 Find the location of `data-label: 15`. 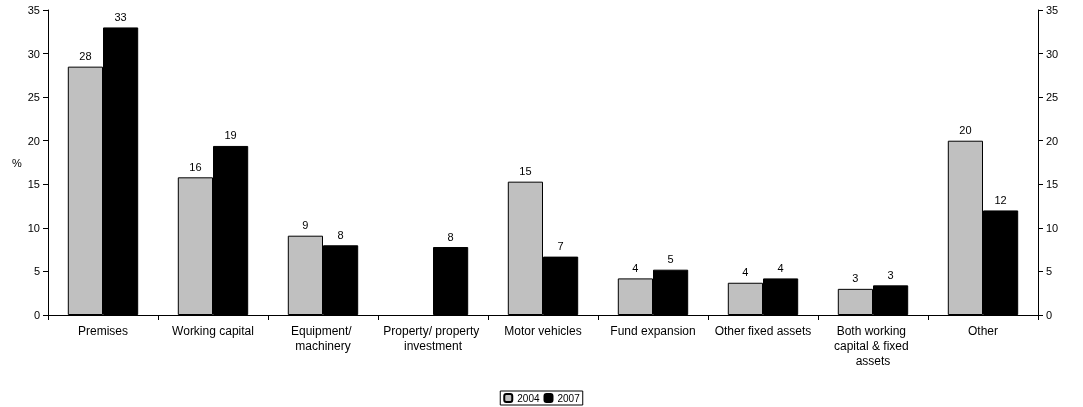

data-label: 15 is located at coordinates (525, 171).